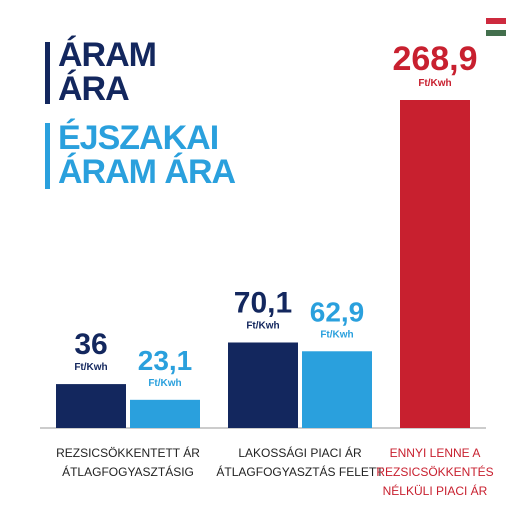  What do you see at coordinates (107, 72) in the screenshot?
I see `legend-entry: ÁRAM ÁRA` at bounding box center [107, 72].